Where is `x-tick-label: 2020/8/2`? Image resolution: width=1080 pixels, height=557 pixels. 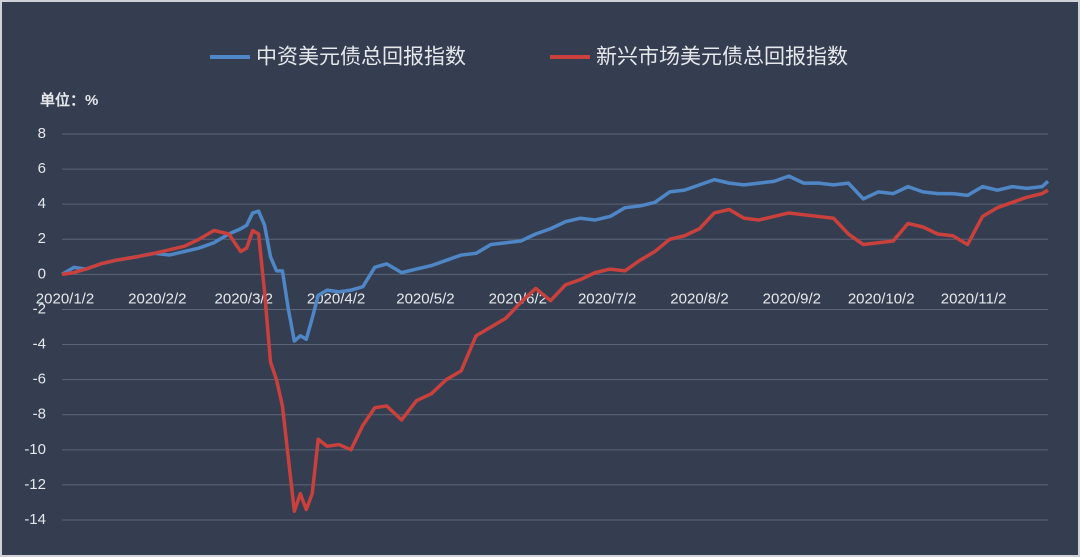
x-tick-label: 2020/8/2 is located at coordinates (699, 298).